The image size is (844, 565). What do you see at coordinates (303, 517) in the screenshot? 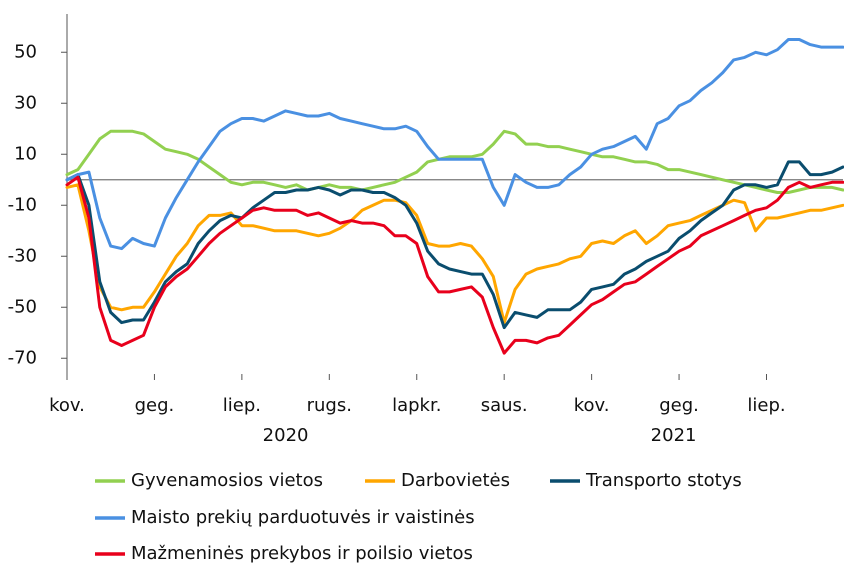
I see `legend-label: Maisto prekių parduotuvės ir vaistinės` at bounding box center [303, 517].